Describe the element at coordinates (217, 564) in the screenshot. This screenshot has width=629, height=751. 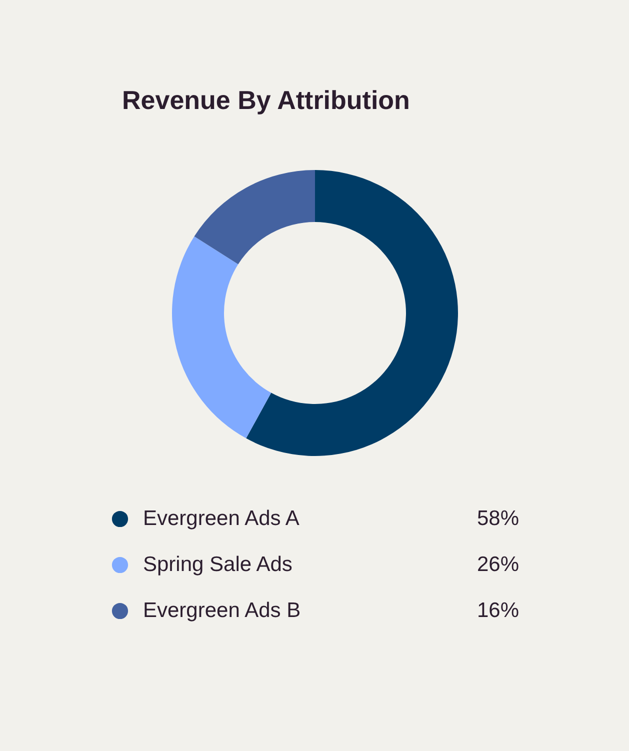
I see `legend-label: Spring Sale Ads` at that location.